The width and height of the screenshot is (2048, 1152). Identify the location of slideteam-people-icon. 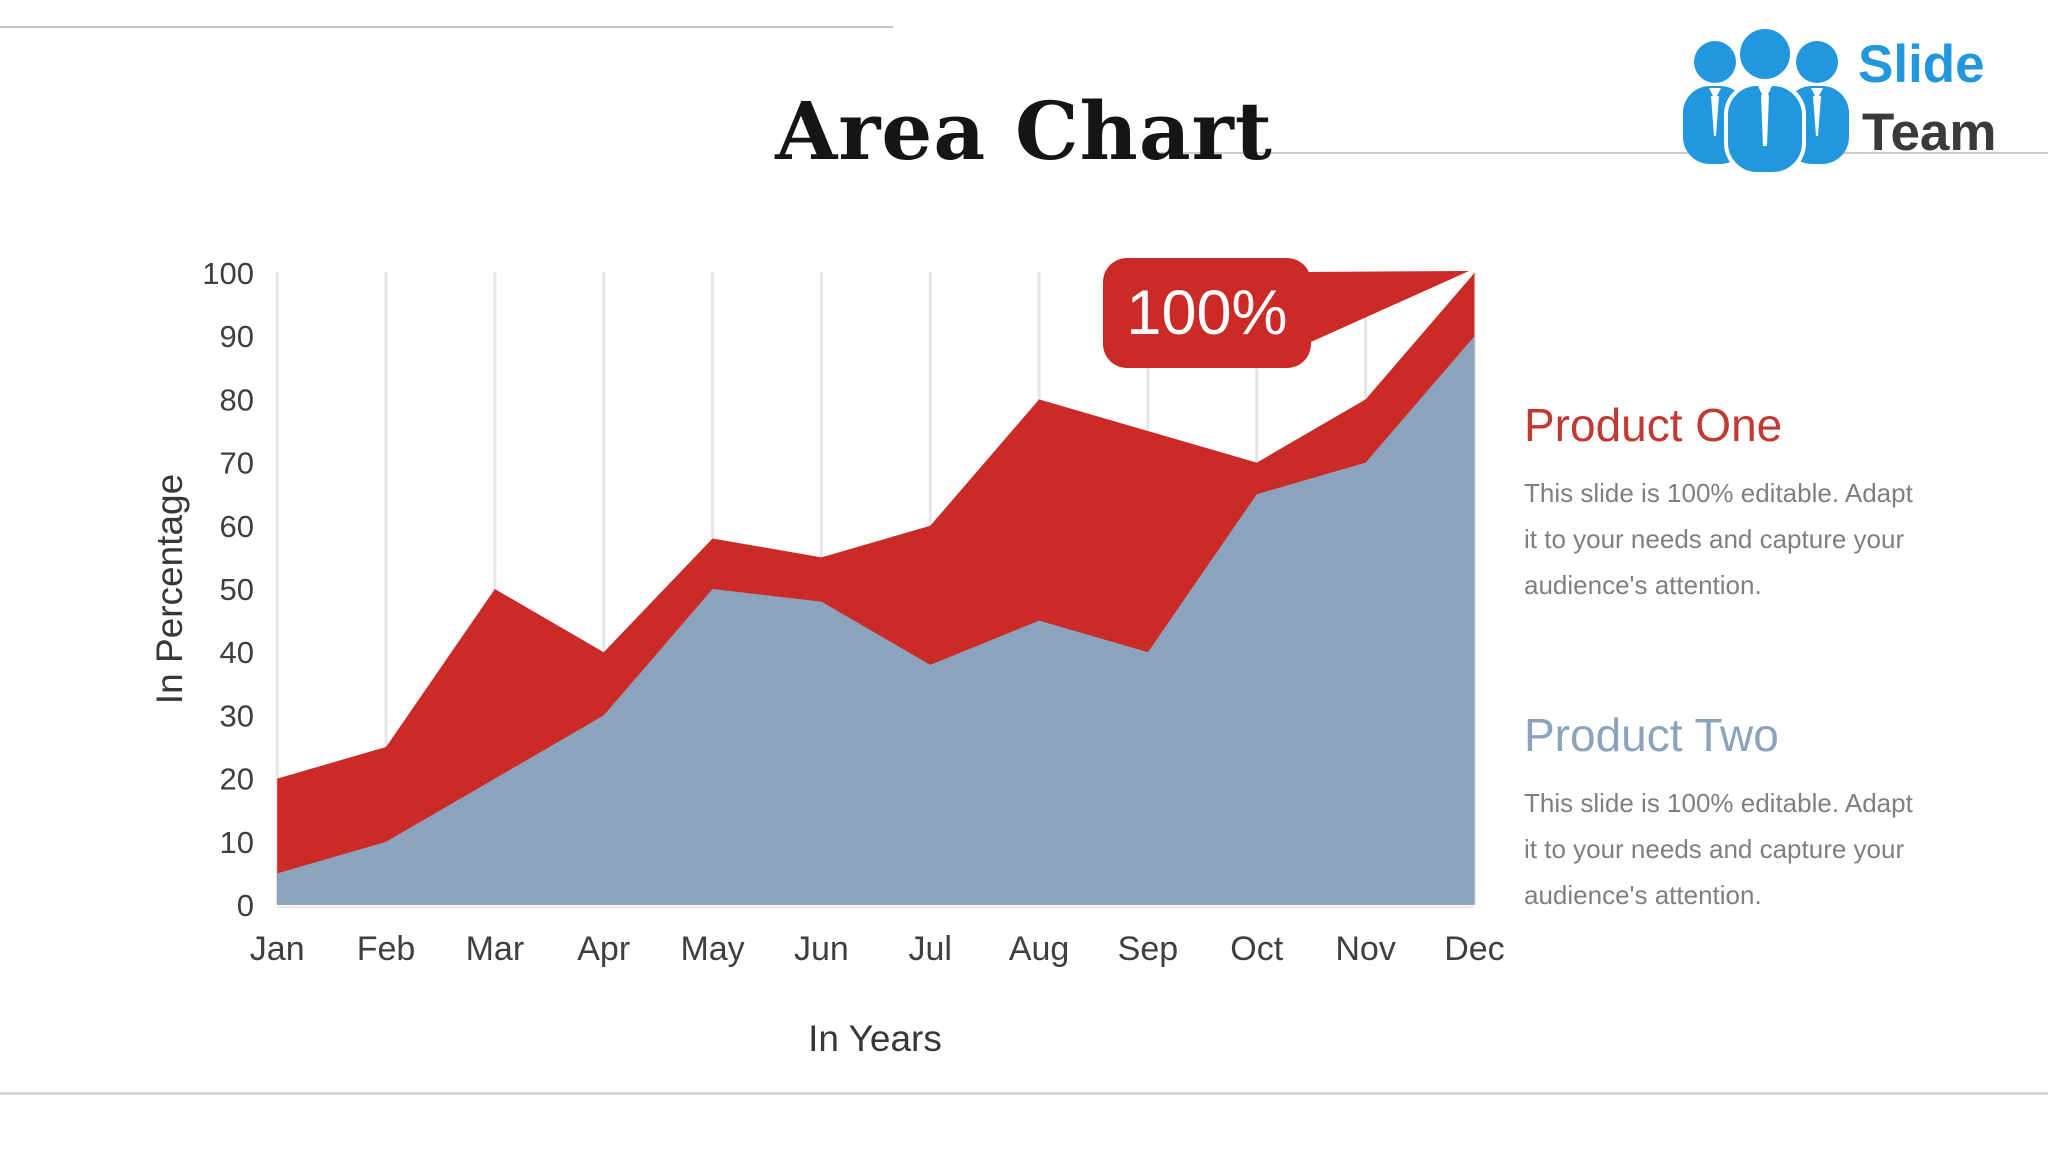
(1766, 100).